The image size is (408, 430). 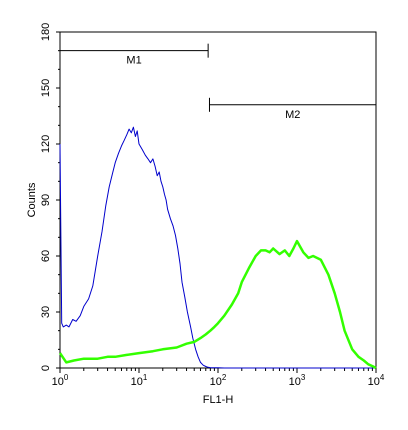 I want to click on y-tick-label: 150, so click(x=46, y=88).